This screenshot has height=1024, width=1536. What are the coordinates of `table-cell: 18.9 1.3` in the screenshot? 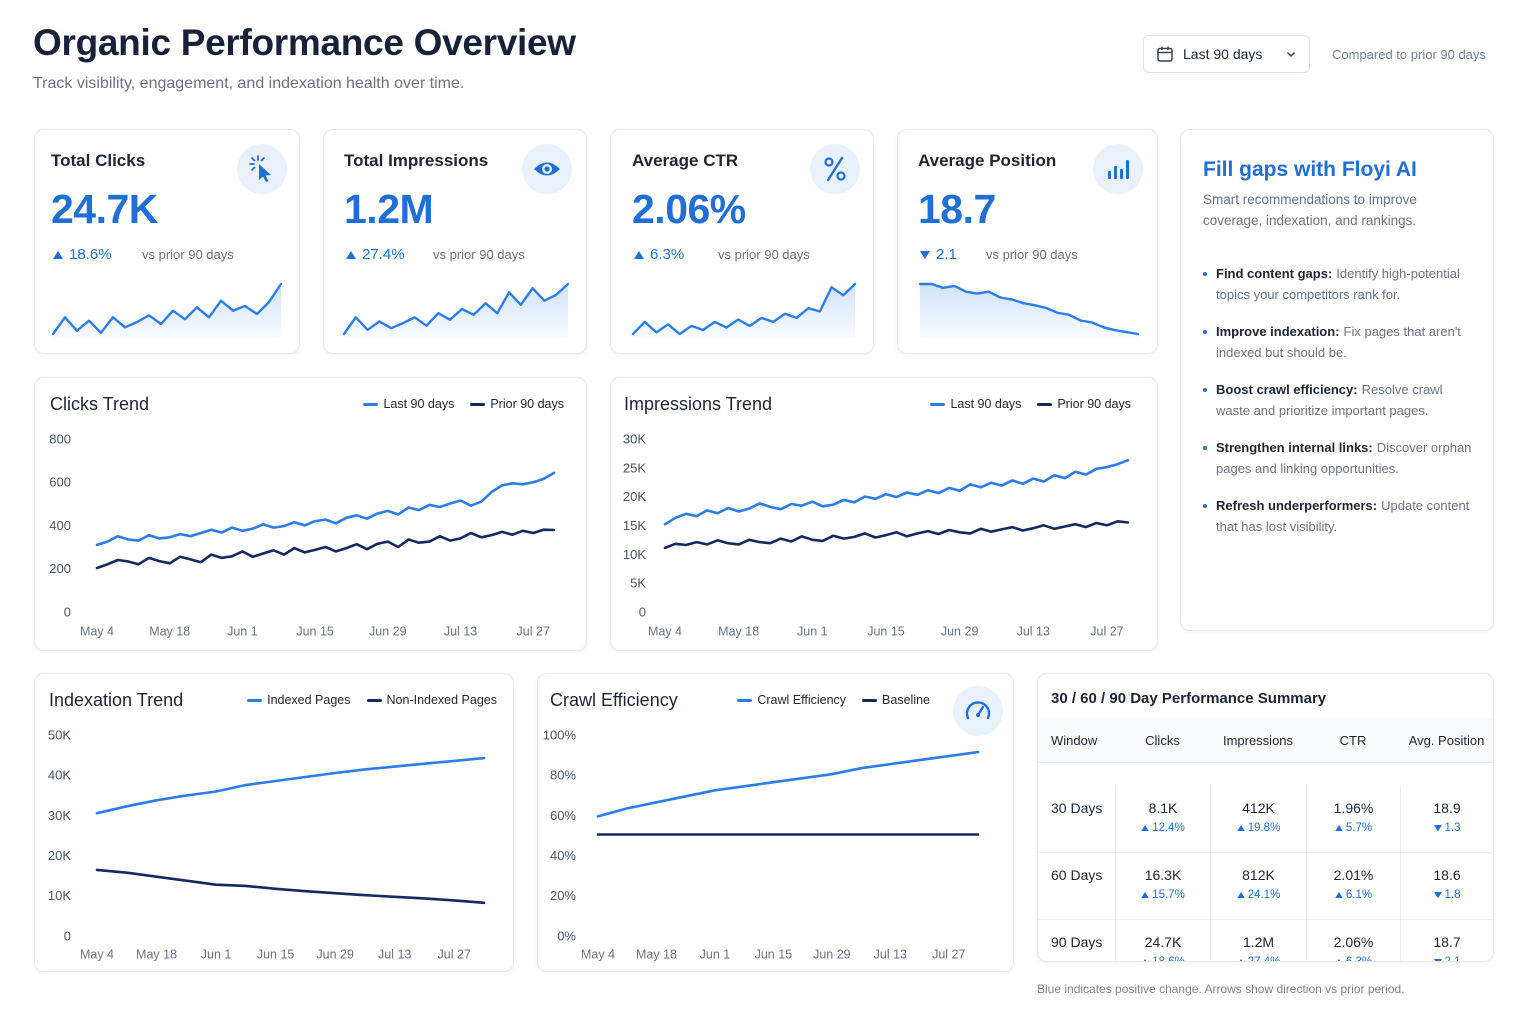 It's located at (1446, 819).